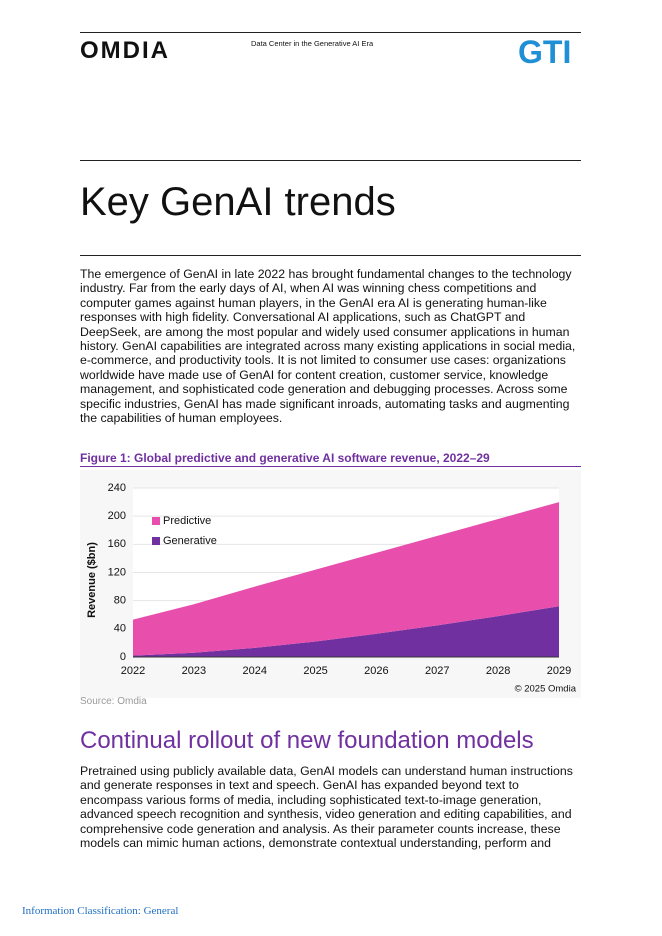 The image size is (662, 936). What do you see at coordinates (113, 701) in the screenshot?
I see `figure-source: Source: Omdia` at bounding box center [113, 701].